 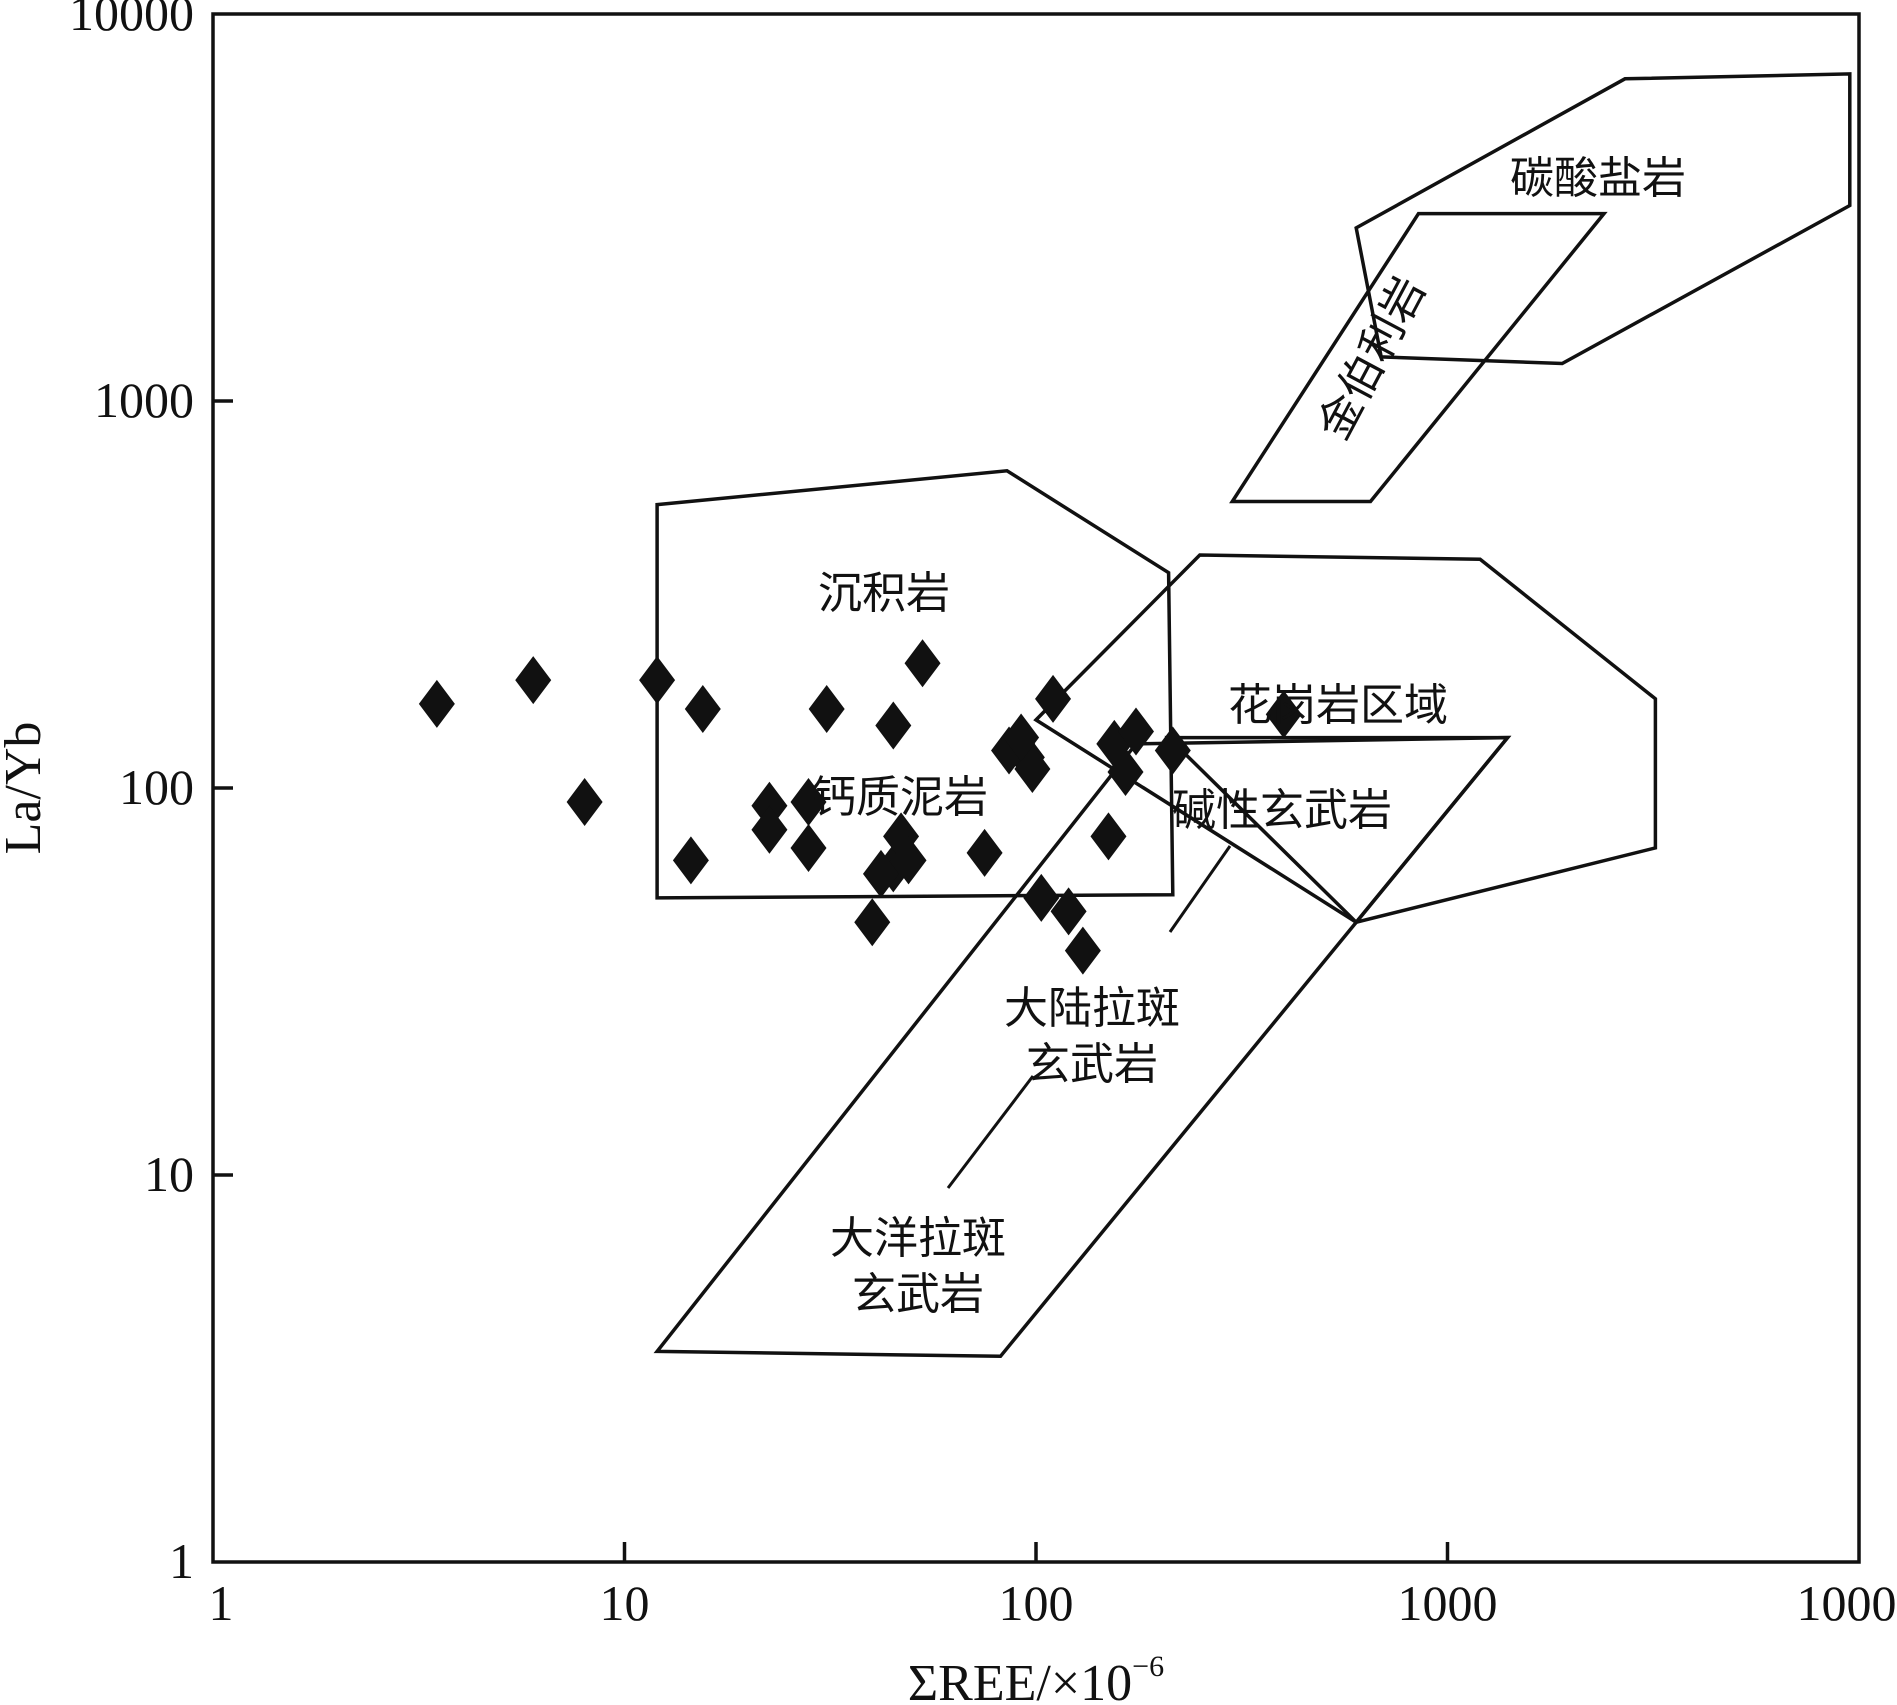 What do you see at coordinates (1448, 1603) in the screenshot?
I see `x-tick-label: 1000` at bounding box center [1448, 1603].